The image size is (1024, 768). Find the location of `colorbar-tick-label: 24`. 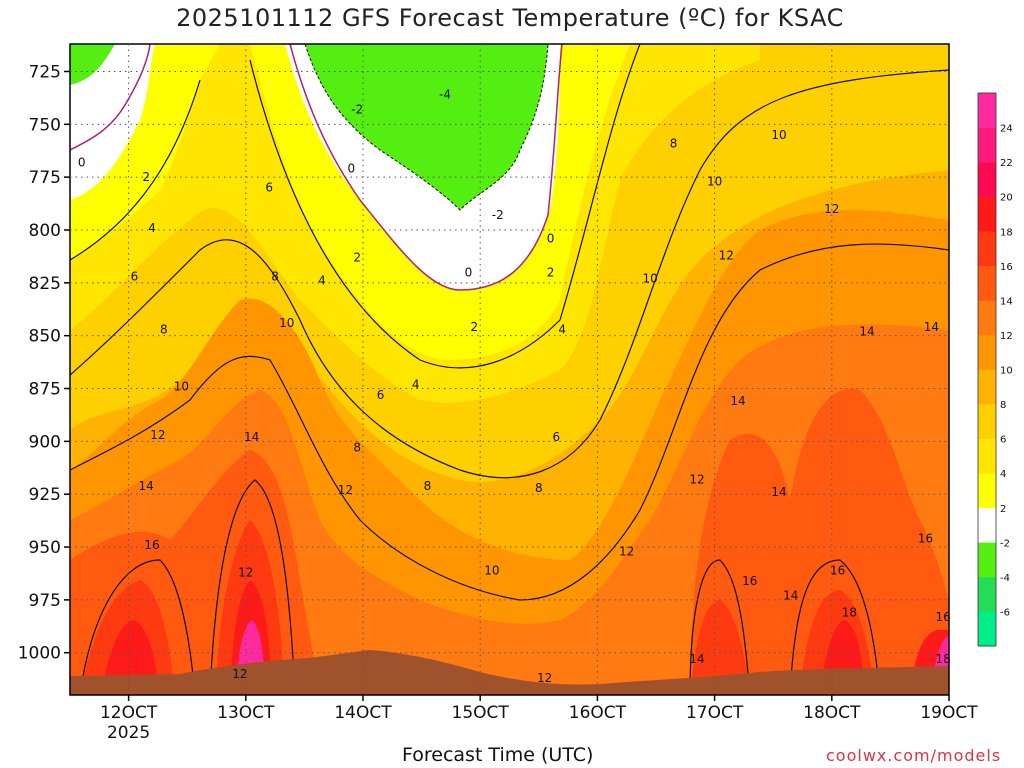

colorbar-tick-label: 24 is located at coordinates (1006, 129).